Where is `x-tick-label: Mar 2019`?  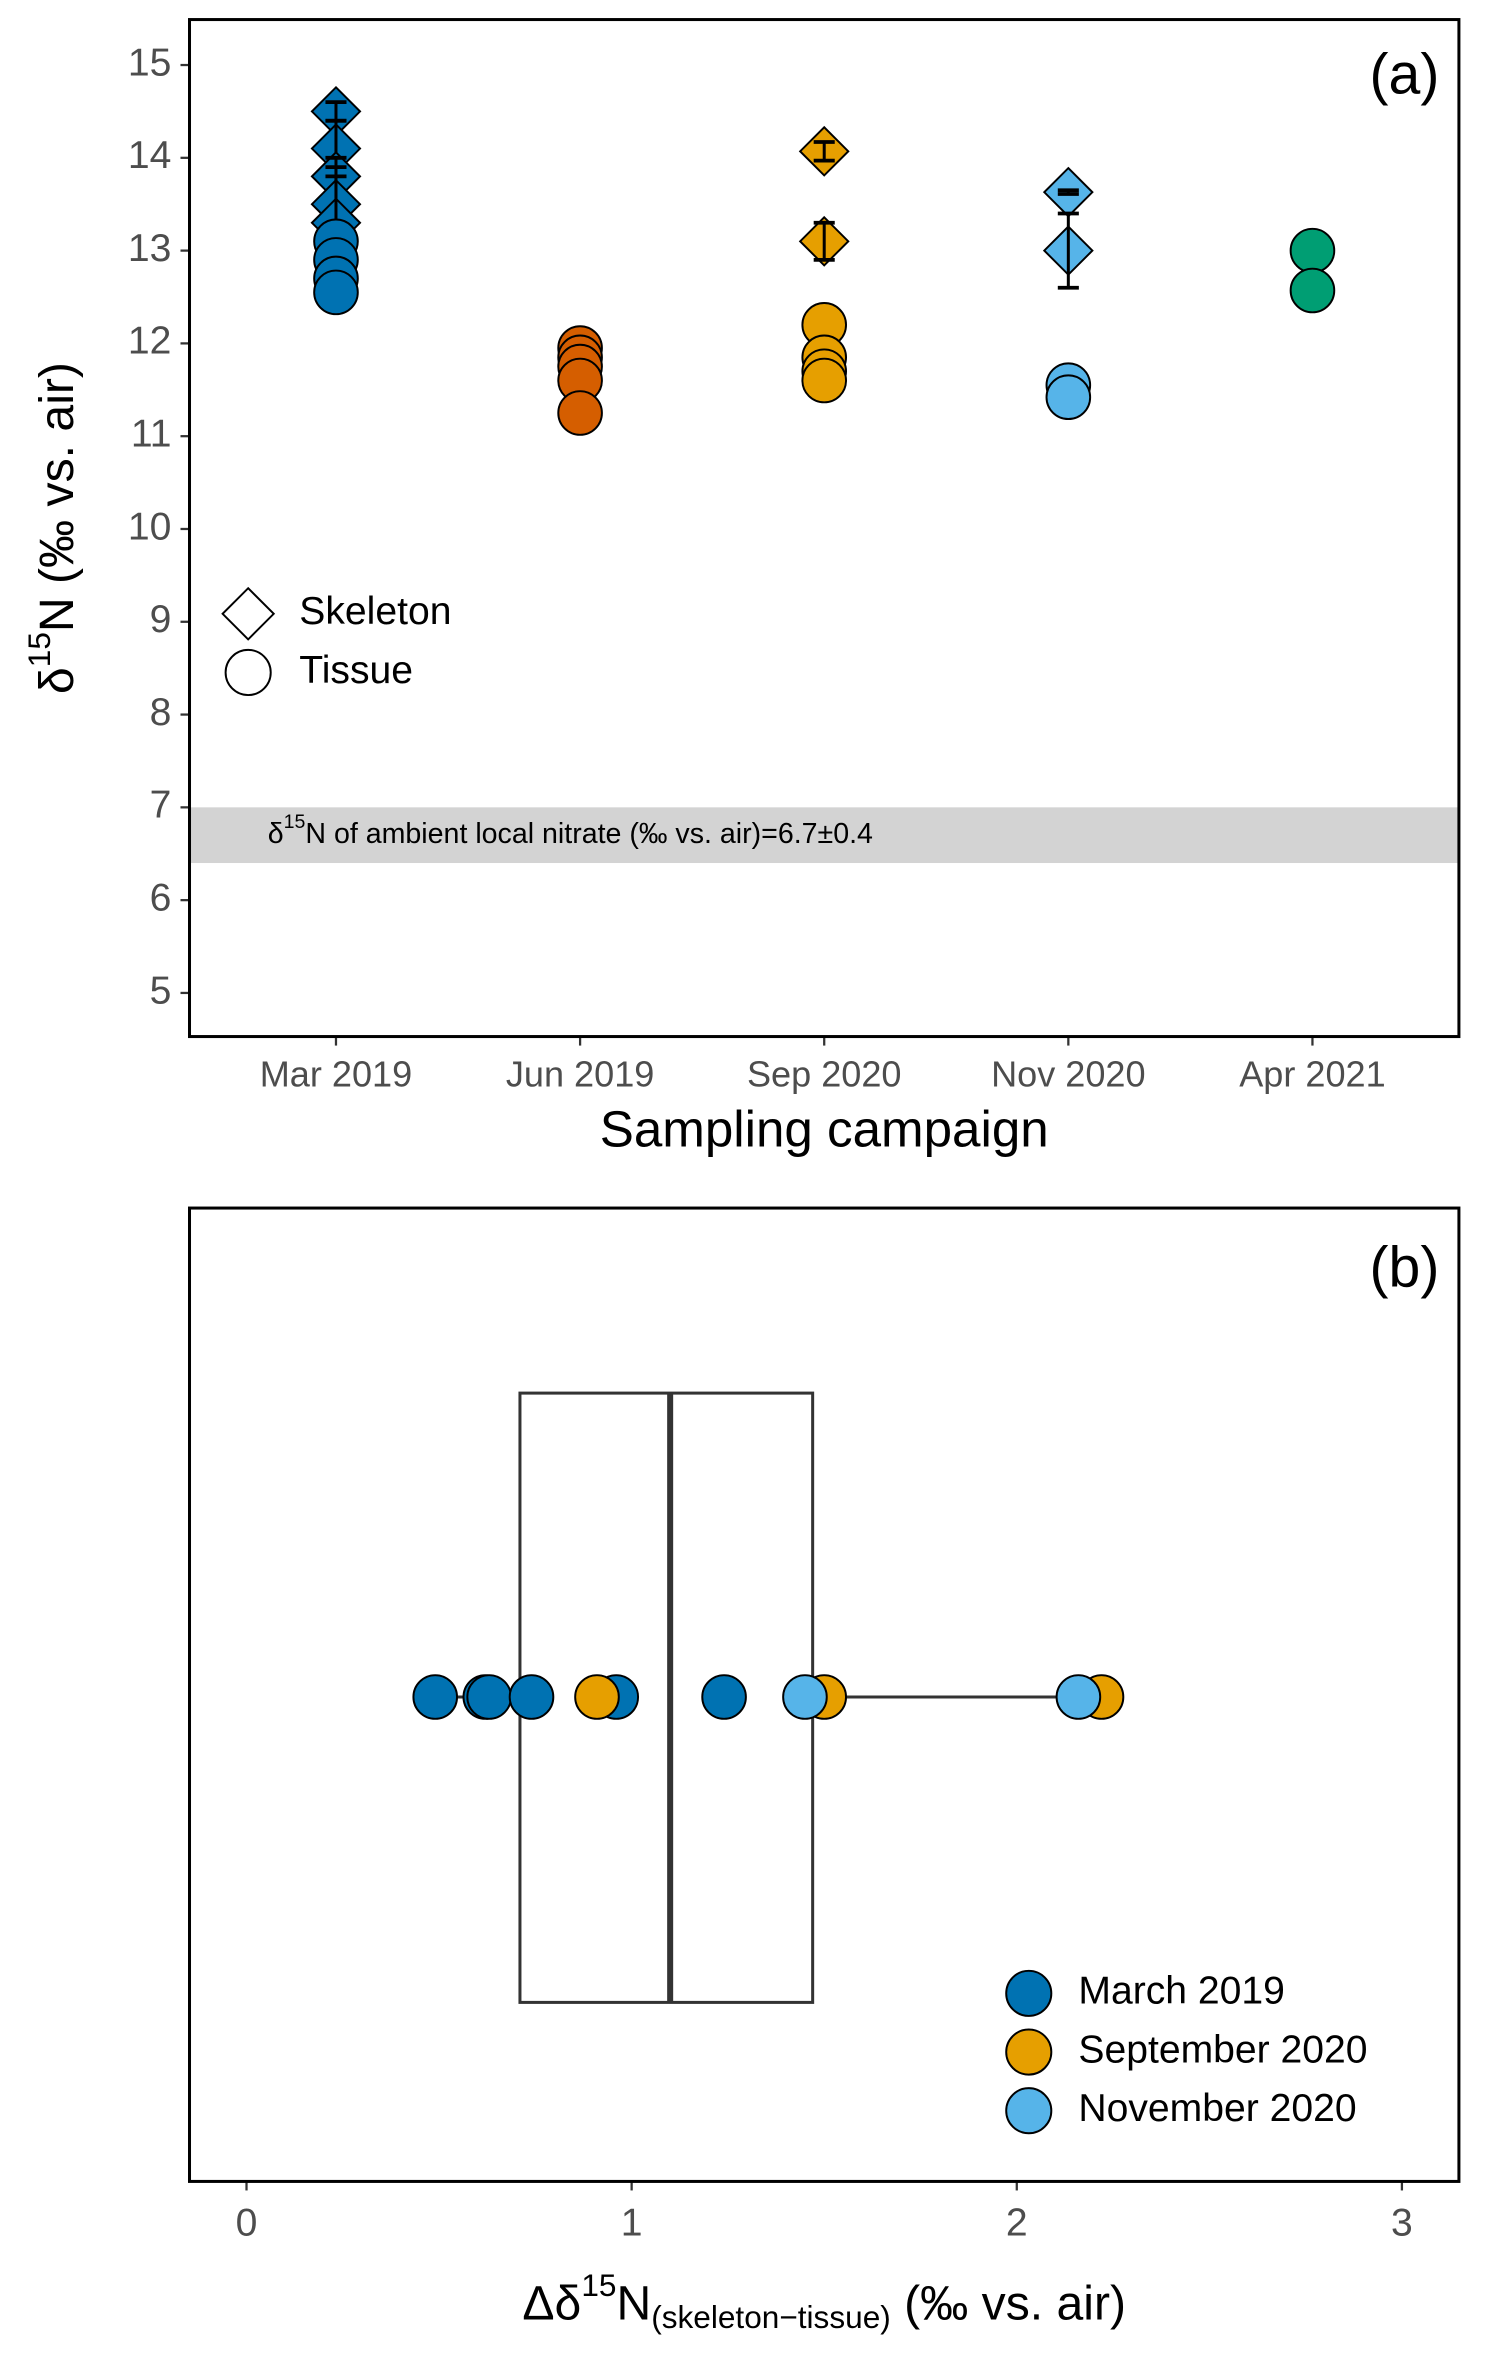 x-tick-label: Mar 2019 is located at coordinates (336, 1074).